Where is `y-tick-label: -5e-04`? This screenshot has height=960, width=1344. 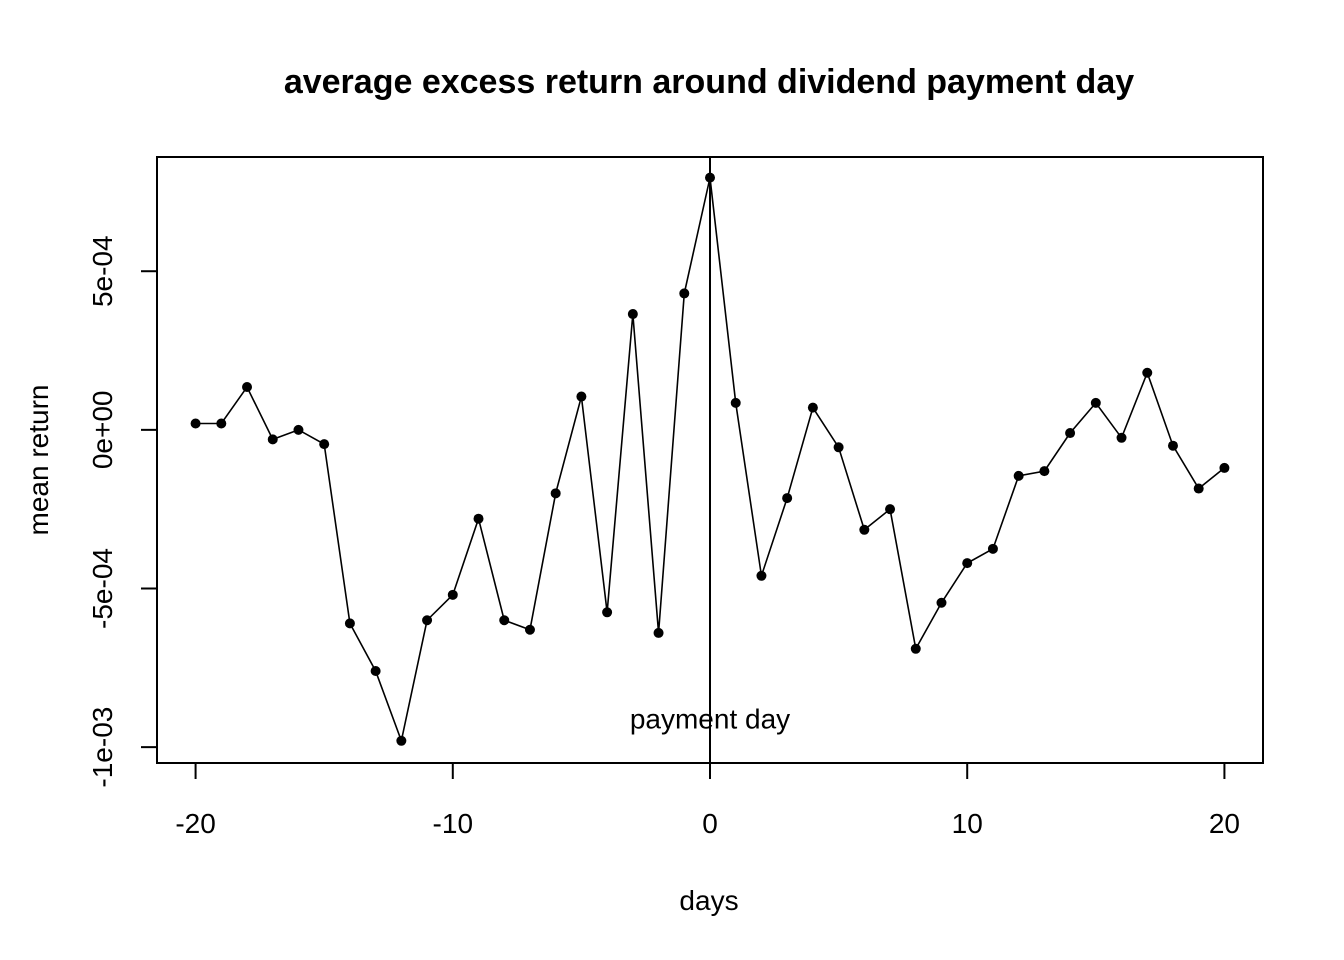
y-tick-label: -5e-04 is located at coordinates (102, 588).